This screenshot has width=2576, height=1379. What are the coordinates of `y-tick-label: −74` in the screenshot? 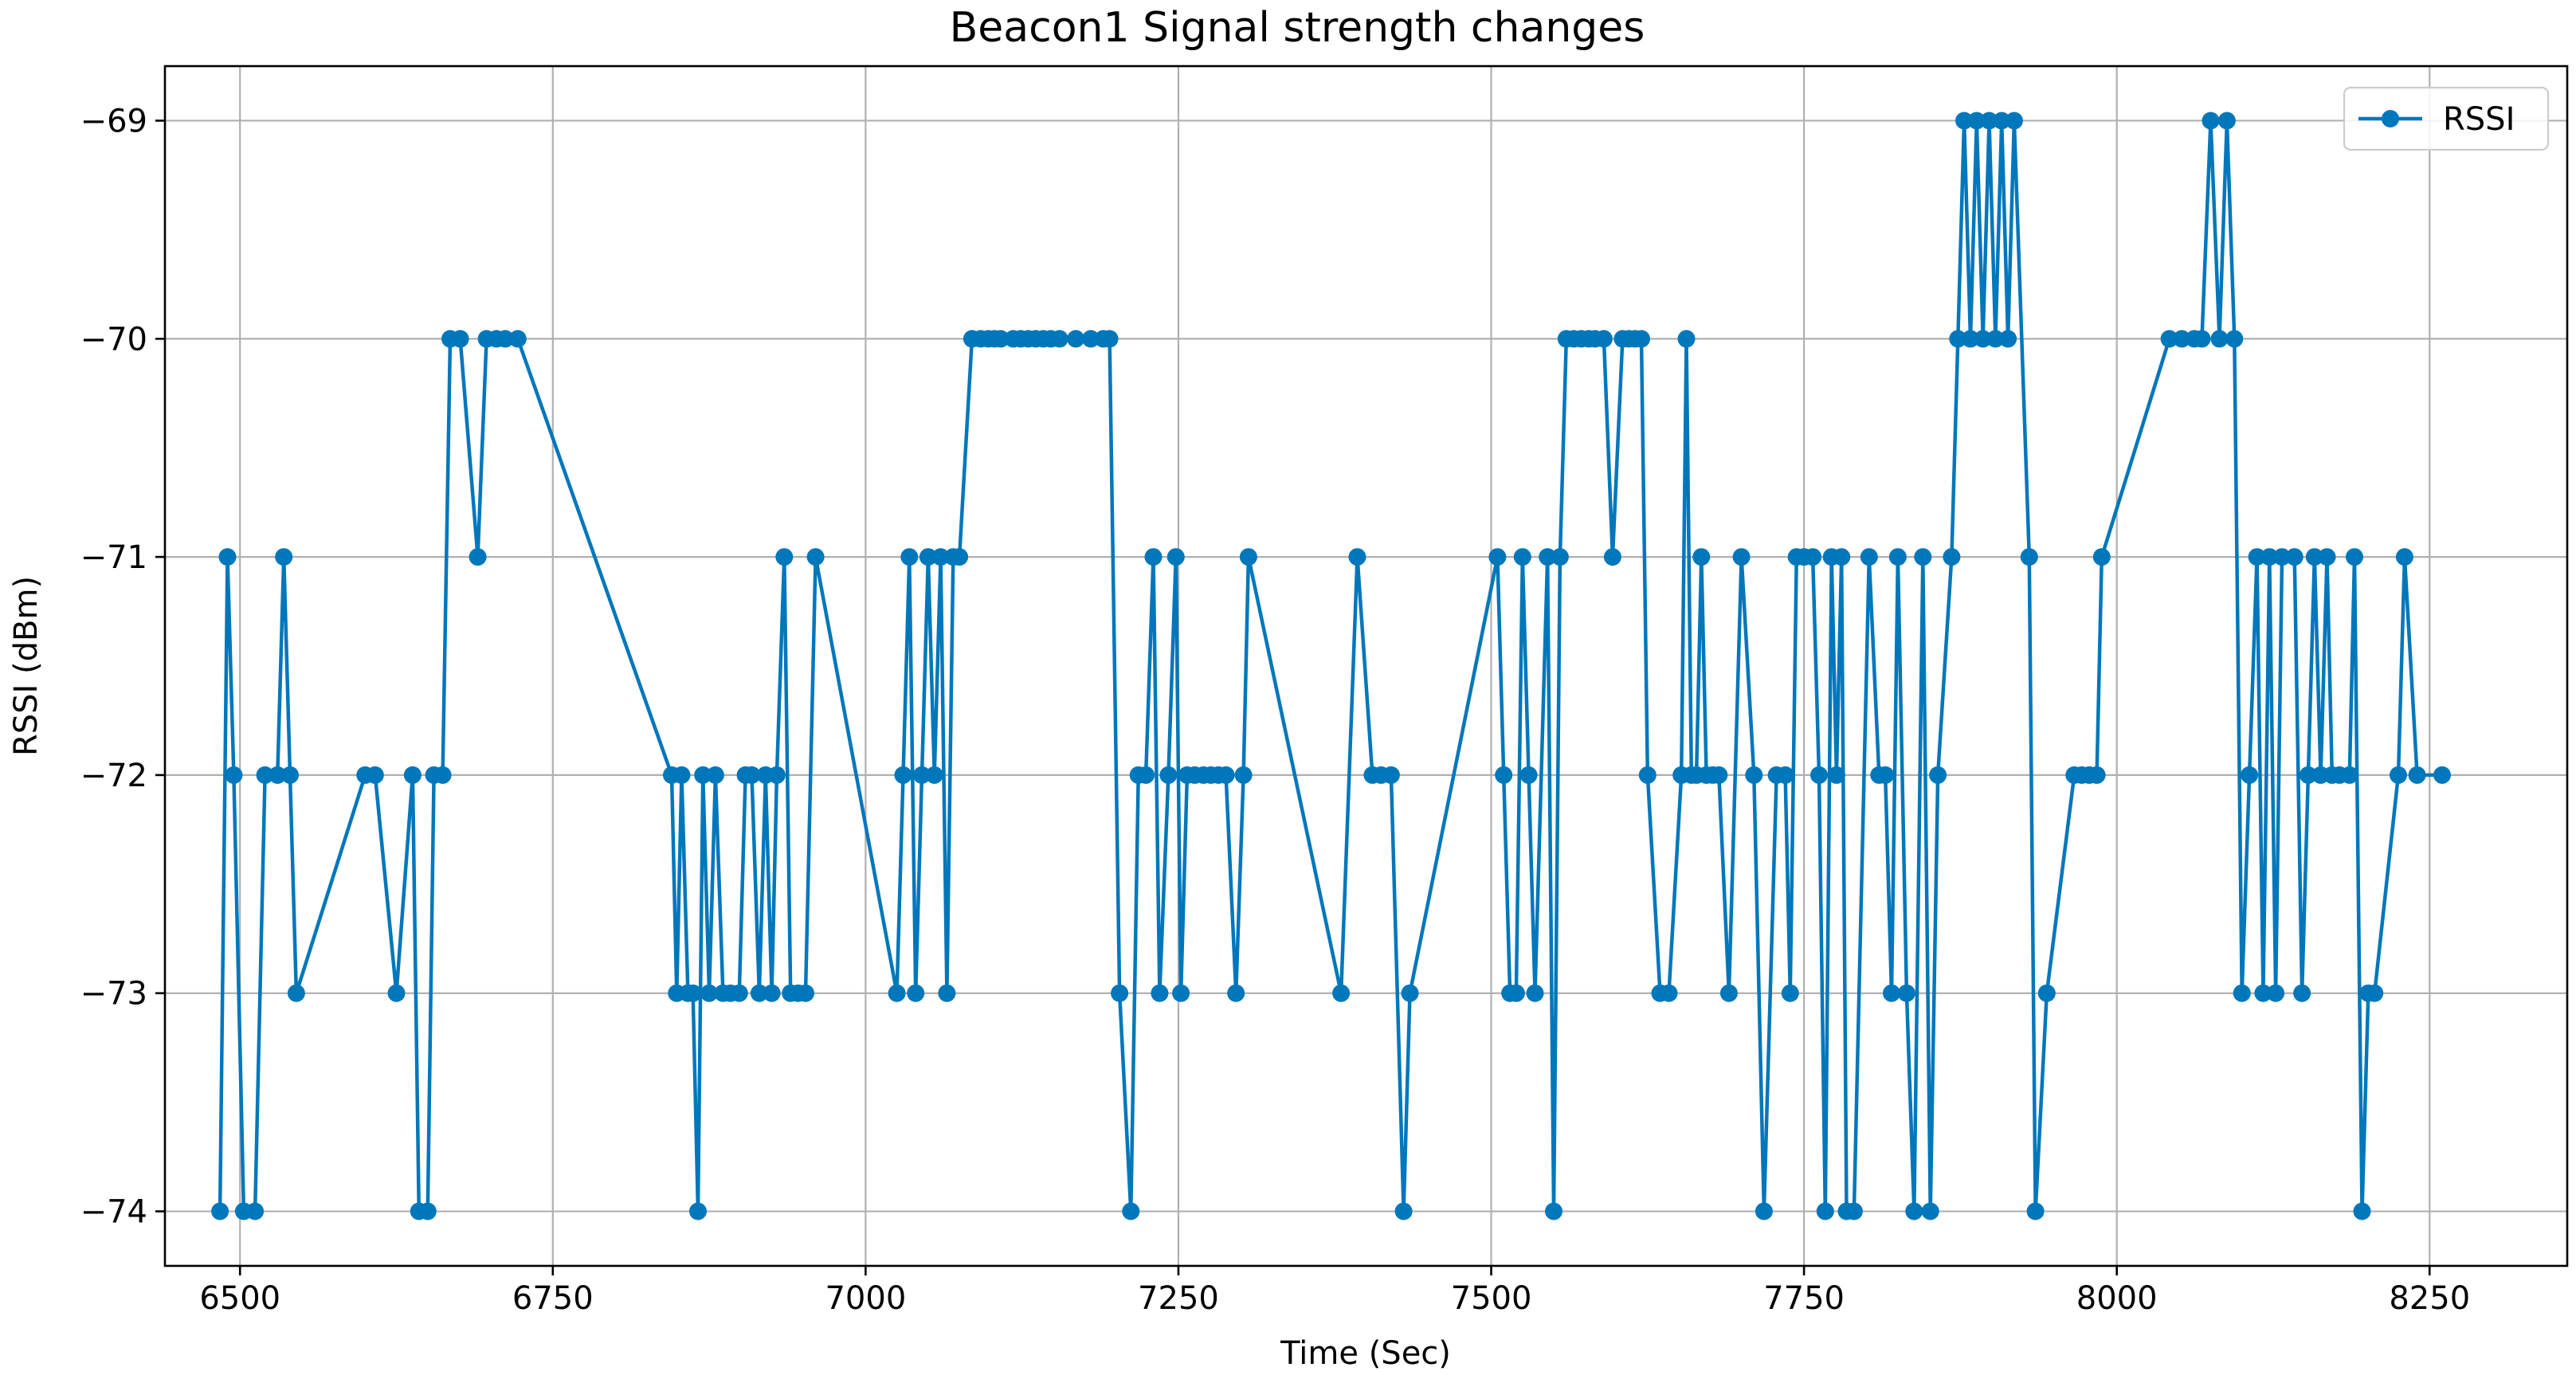 It's located at (113, 1212).